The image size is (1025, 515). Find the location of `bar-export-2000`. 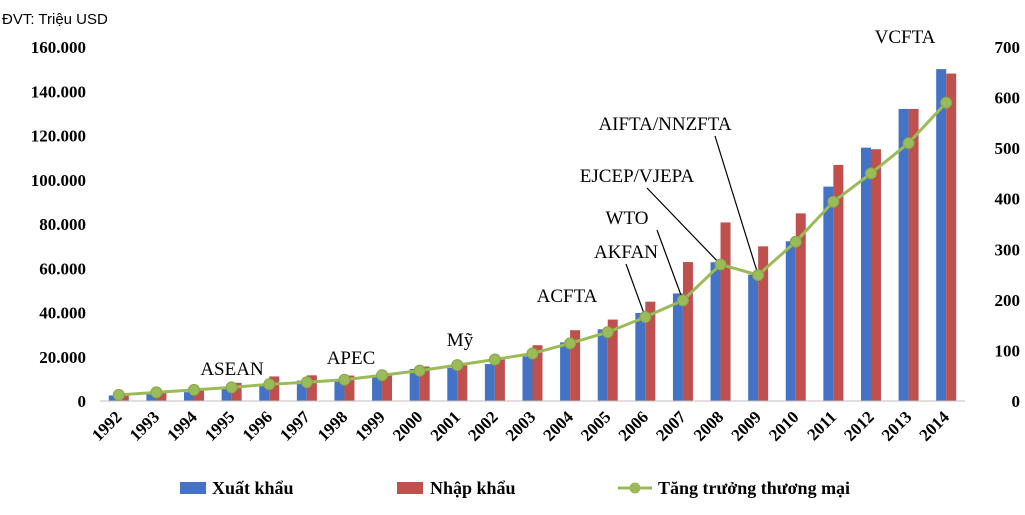

bar-export-2000 is located at coordinates (414, 384).